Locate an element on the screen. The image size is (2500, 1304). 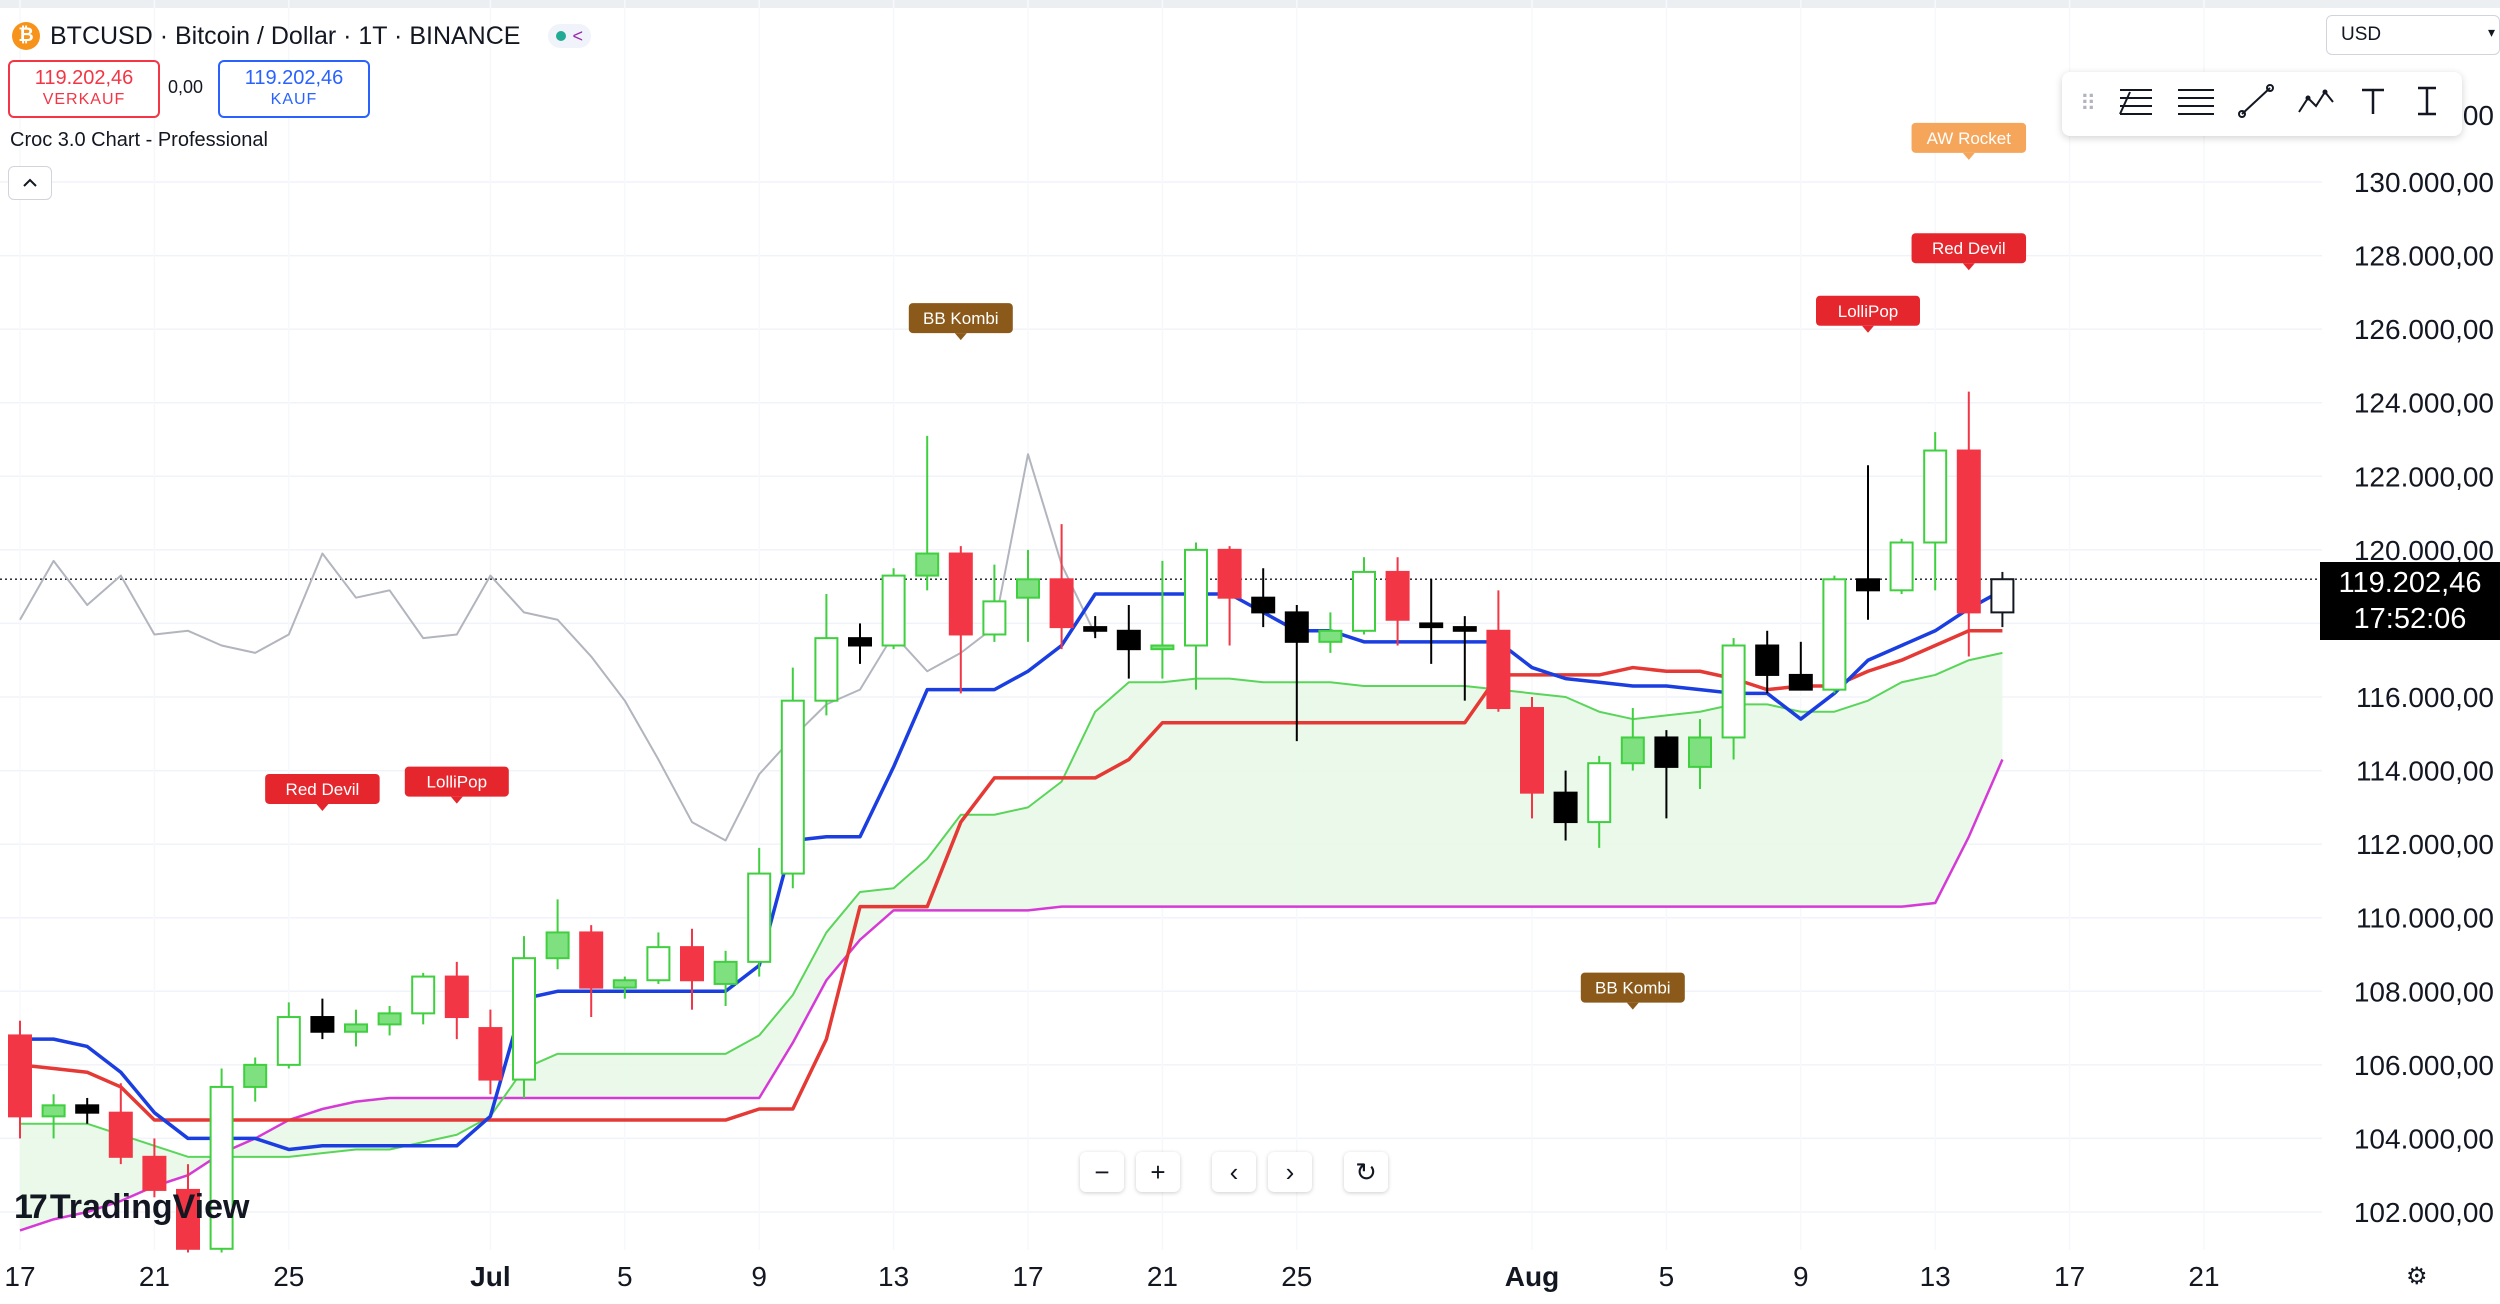
drawing-toolbar: ⠿ is located at coordinates (2262, 104).